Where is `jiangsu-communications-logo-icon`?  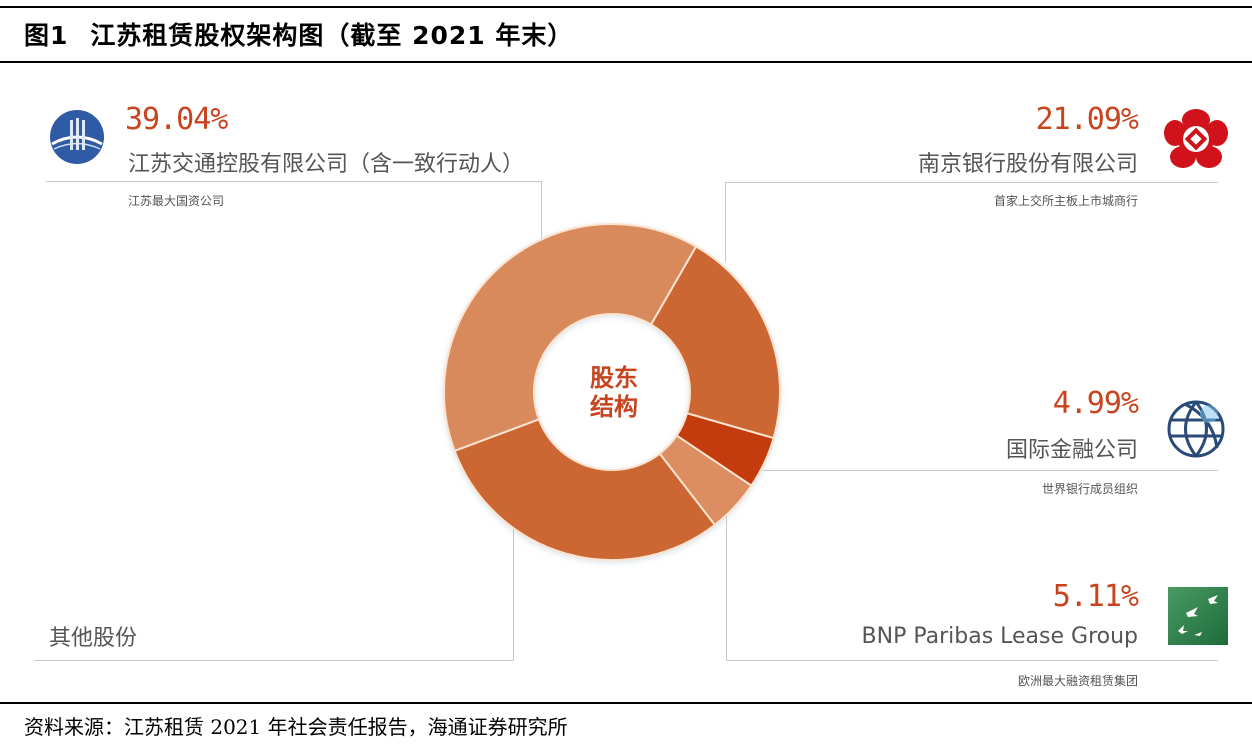 jiangsu-communications-logo-icon is located at coordinates (77, 137).